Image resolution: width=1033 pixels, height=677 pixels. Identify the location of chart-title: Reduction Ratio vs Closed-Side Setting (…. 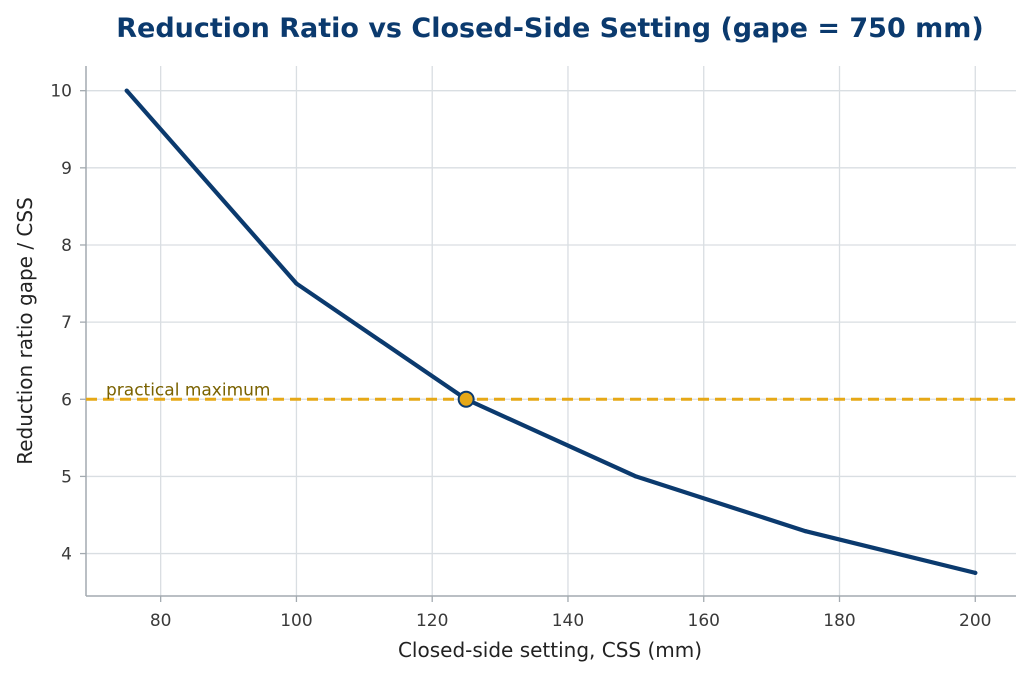
(550, 28).